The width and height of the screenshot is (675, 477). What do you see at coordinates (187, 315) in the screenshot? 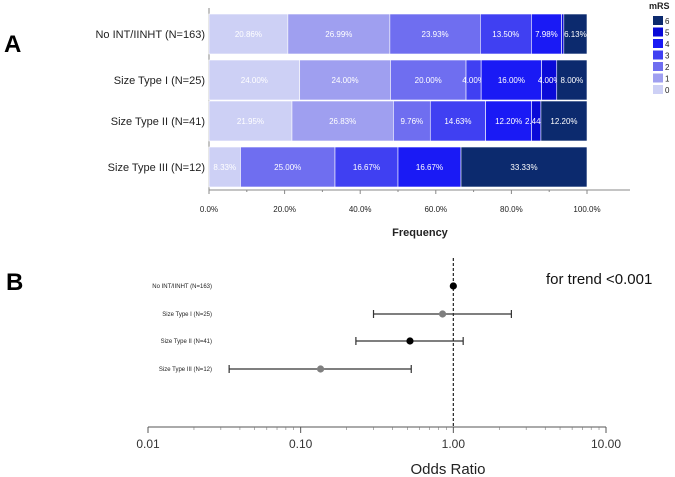
I see `row-label: Size Type I (N=25)` at bounding box center [187, 315].